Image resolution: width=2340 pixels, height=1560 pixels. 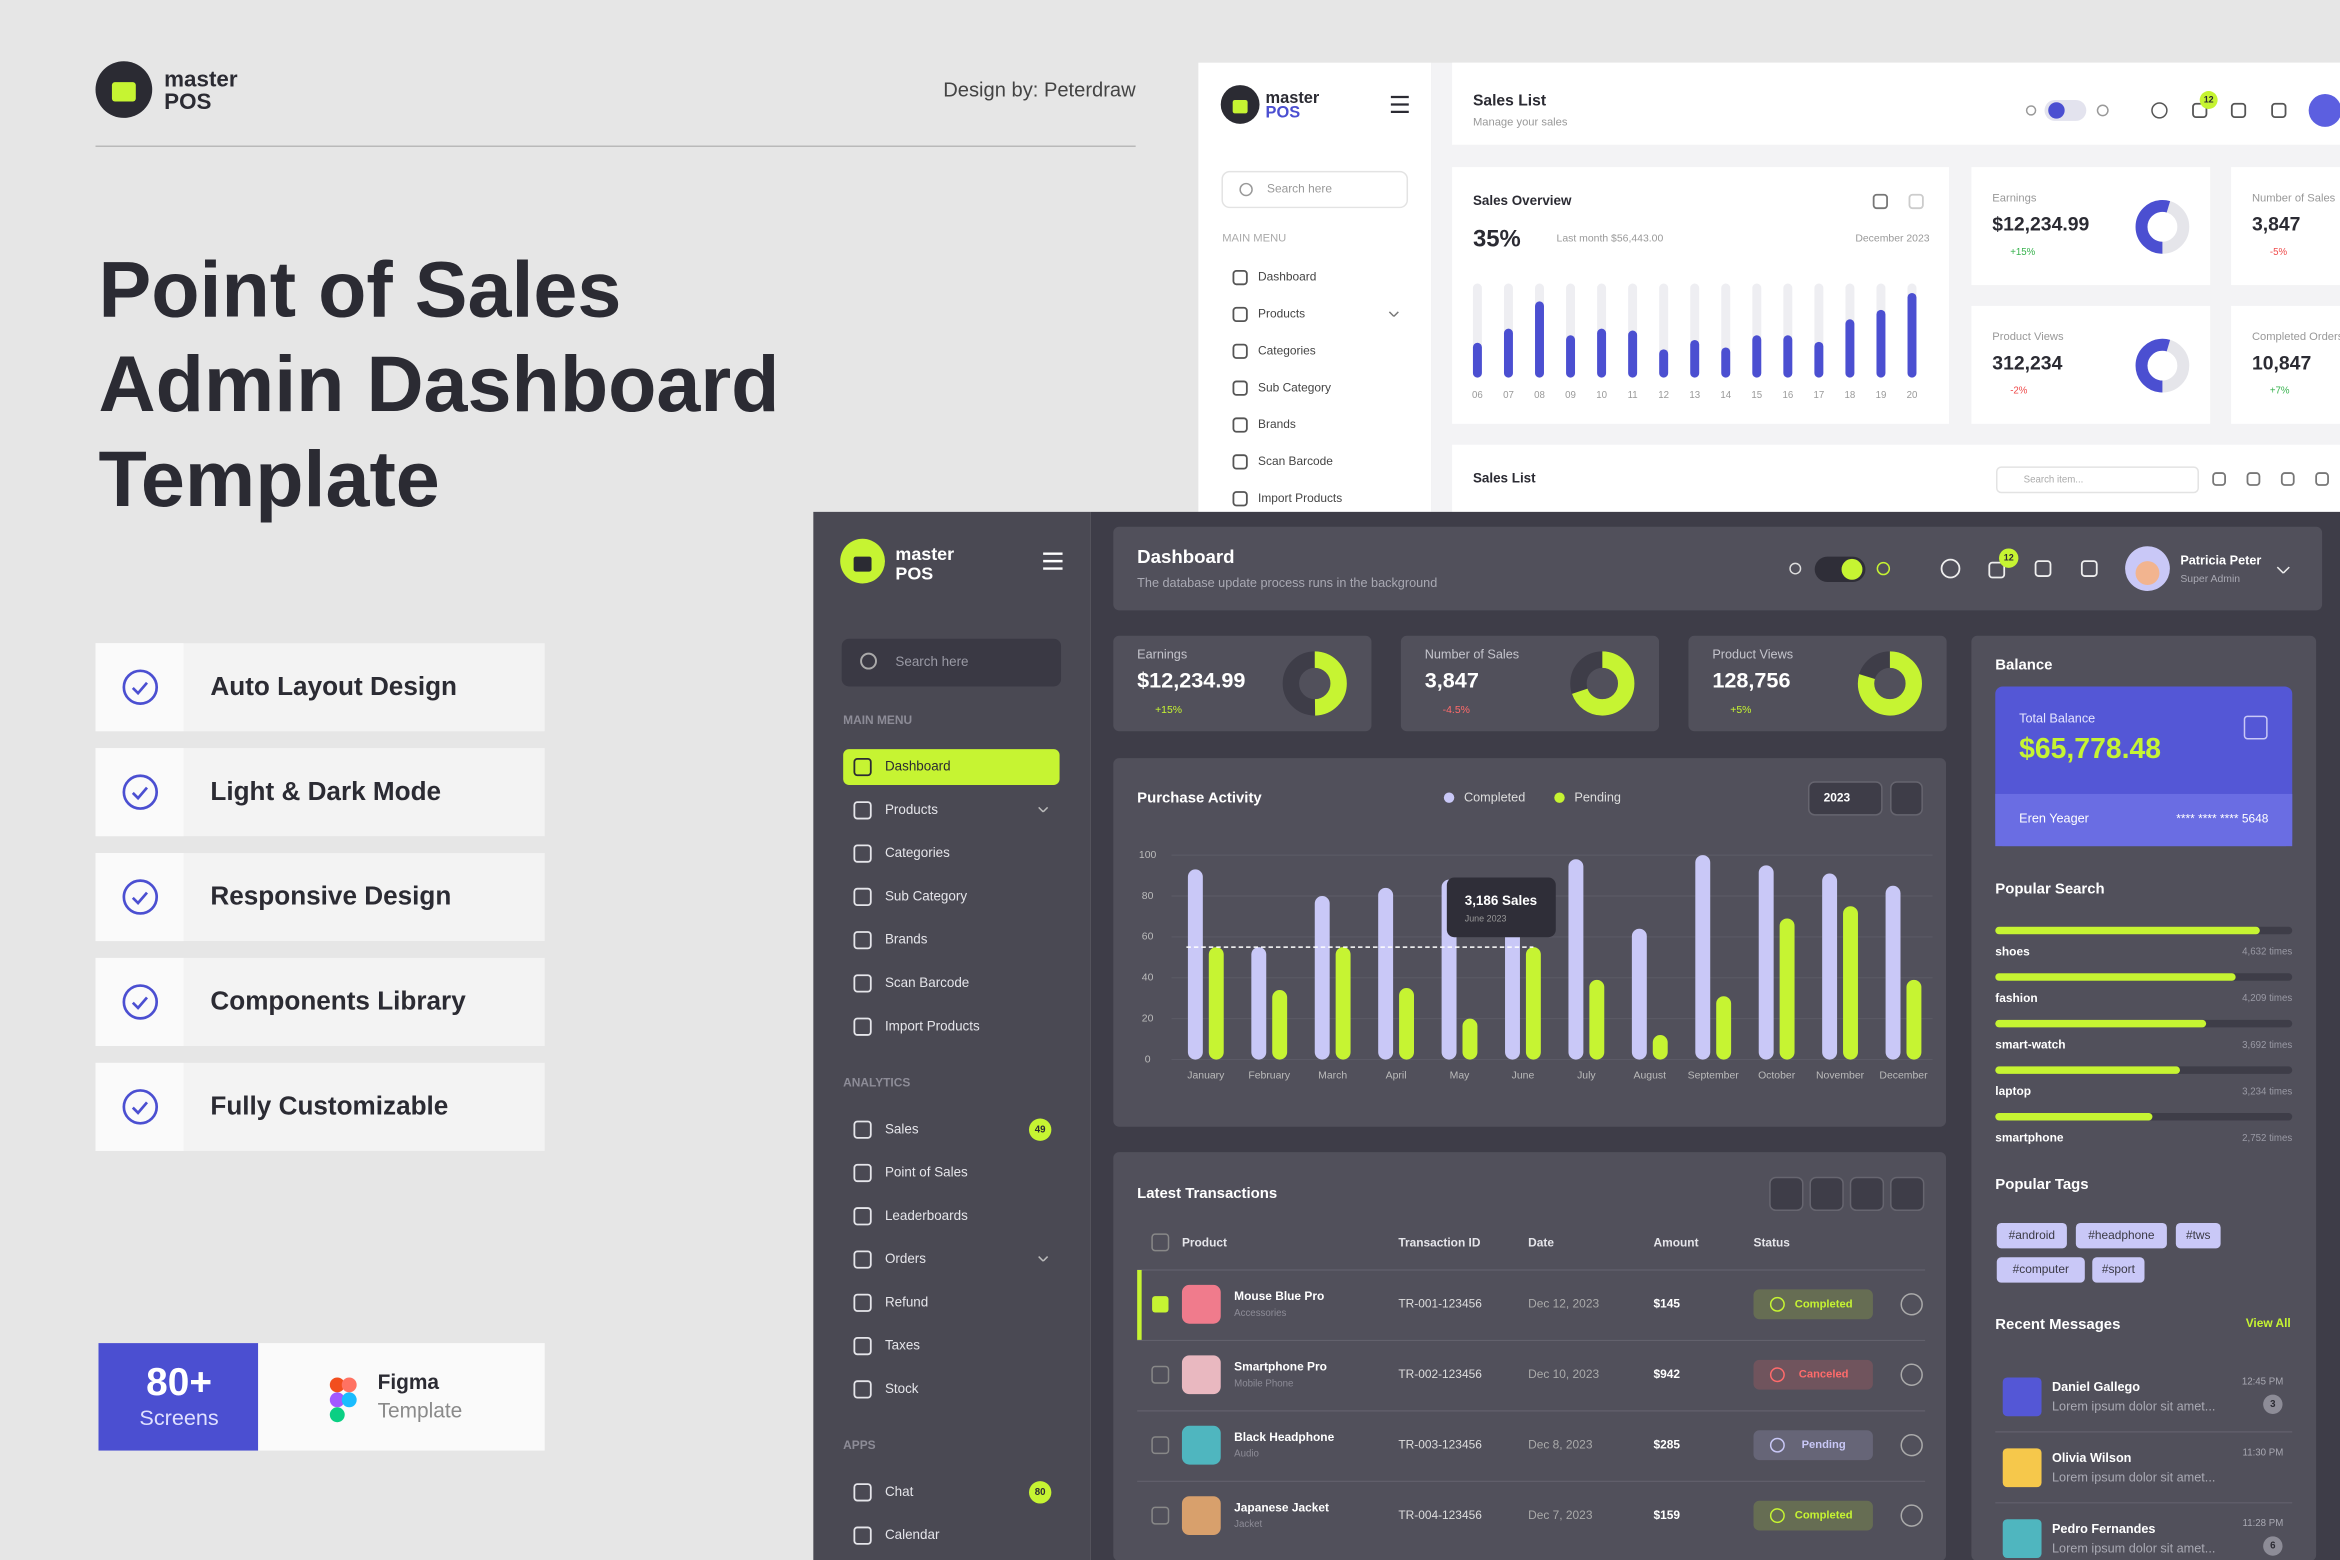 I want to click on tag-label: #sport, so click(x=2119, y=1269).